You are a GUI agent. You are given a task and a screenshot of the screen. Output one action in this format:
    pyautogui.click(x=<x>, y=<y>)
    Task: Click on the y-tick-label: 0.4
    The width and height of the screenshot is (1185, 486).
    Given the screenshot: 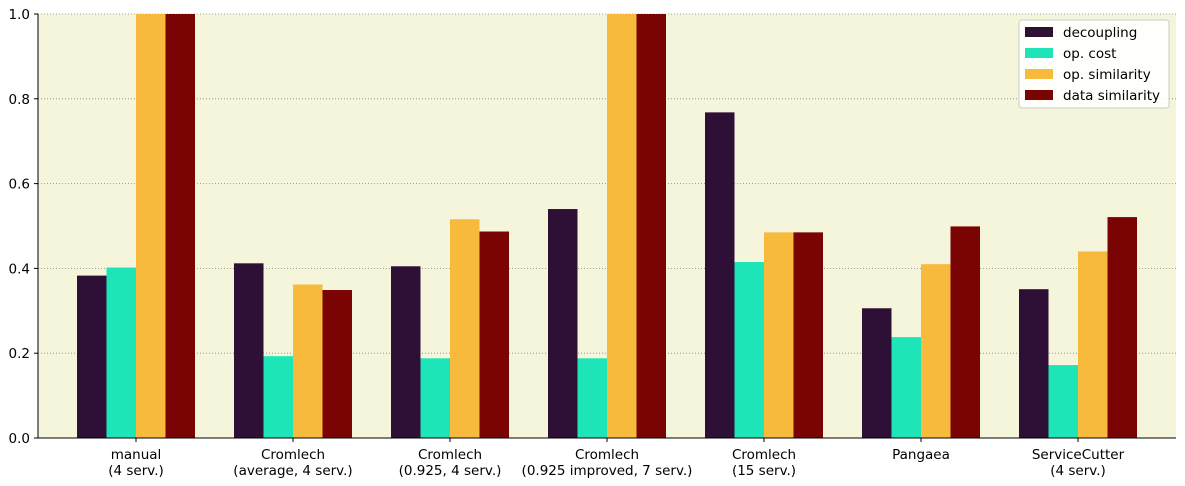 What is the action you would take?
    pyautogui.click(x=19, y=269)
    